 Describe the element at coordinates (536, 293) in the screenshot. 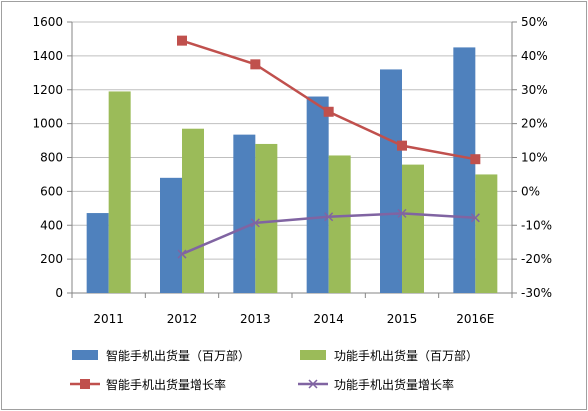

I see `y-right-tick-label: -30%` at that location.